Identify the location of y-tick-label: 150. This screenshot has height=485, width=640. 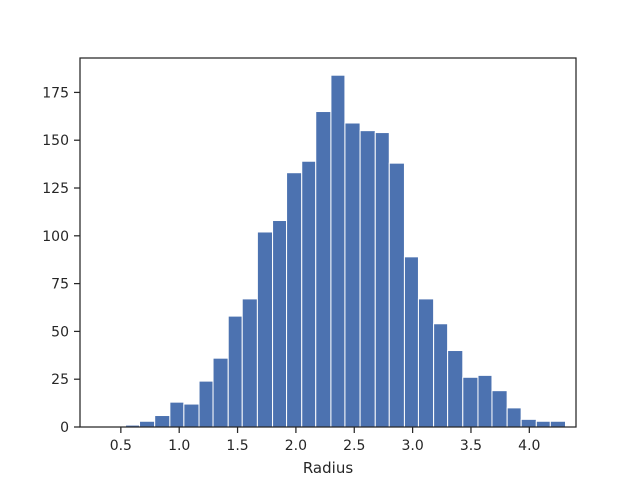
(55, 141).